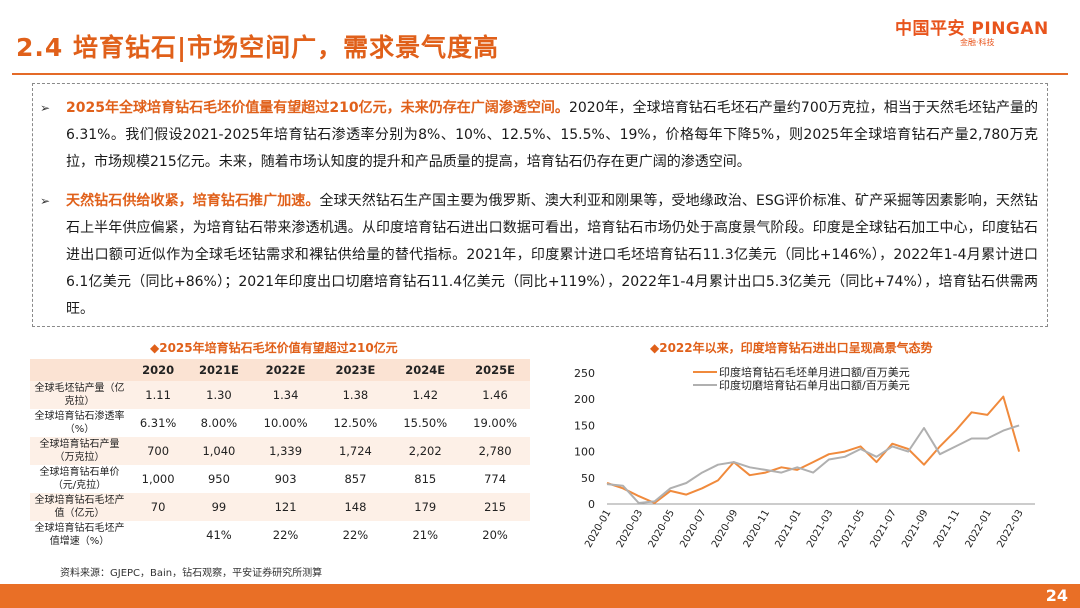 The width and height of the screenshot is (1080, 608). What do you see at coordinates (977, 42) in the screenshot?
I see `logo-tagline: 金融·科技` at bounding box center [977, 42].